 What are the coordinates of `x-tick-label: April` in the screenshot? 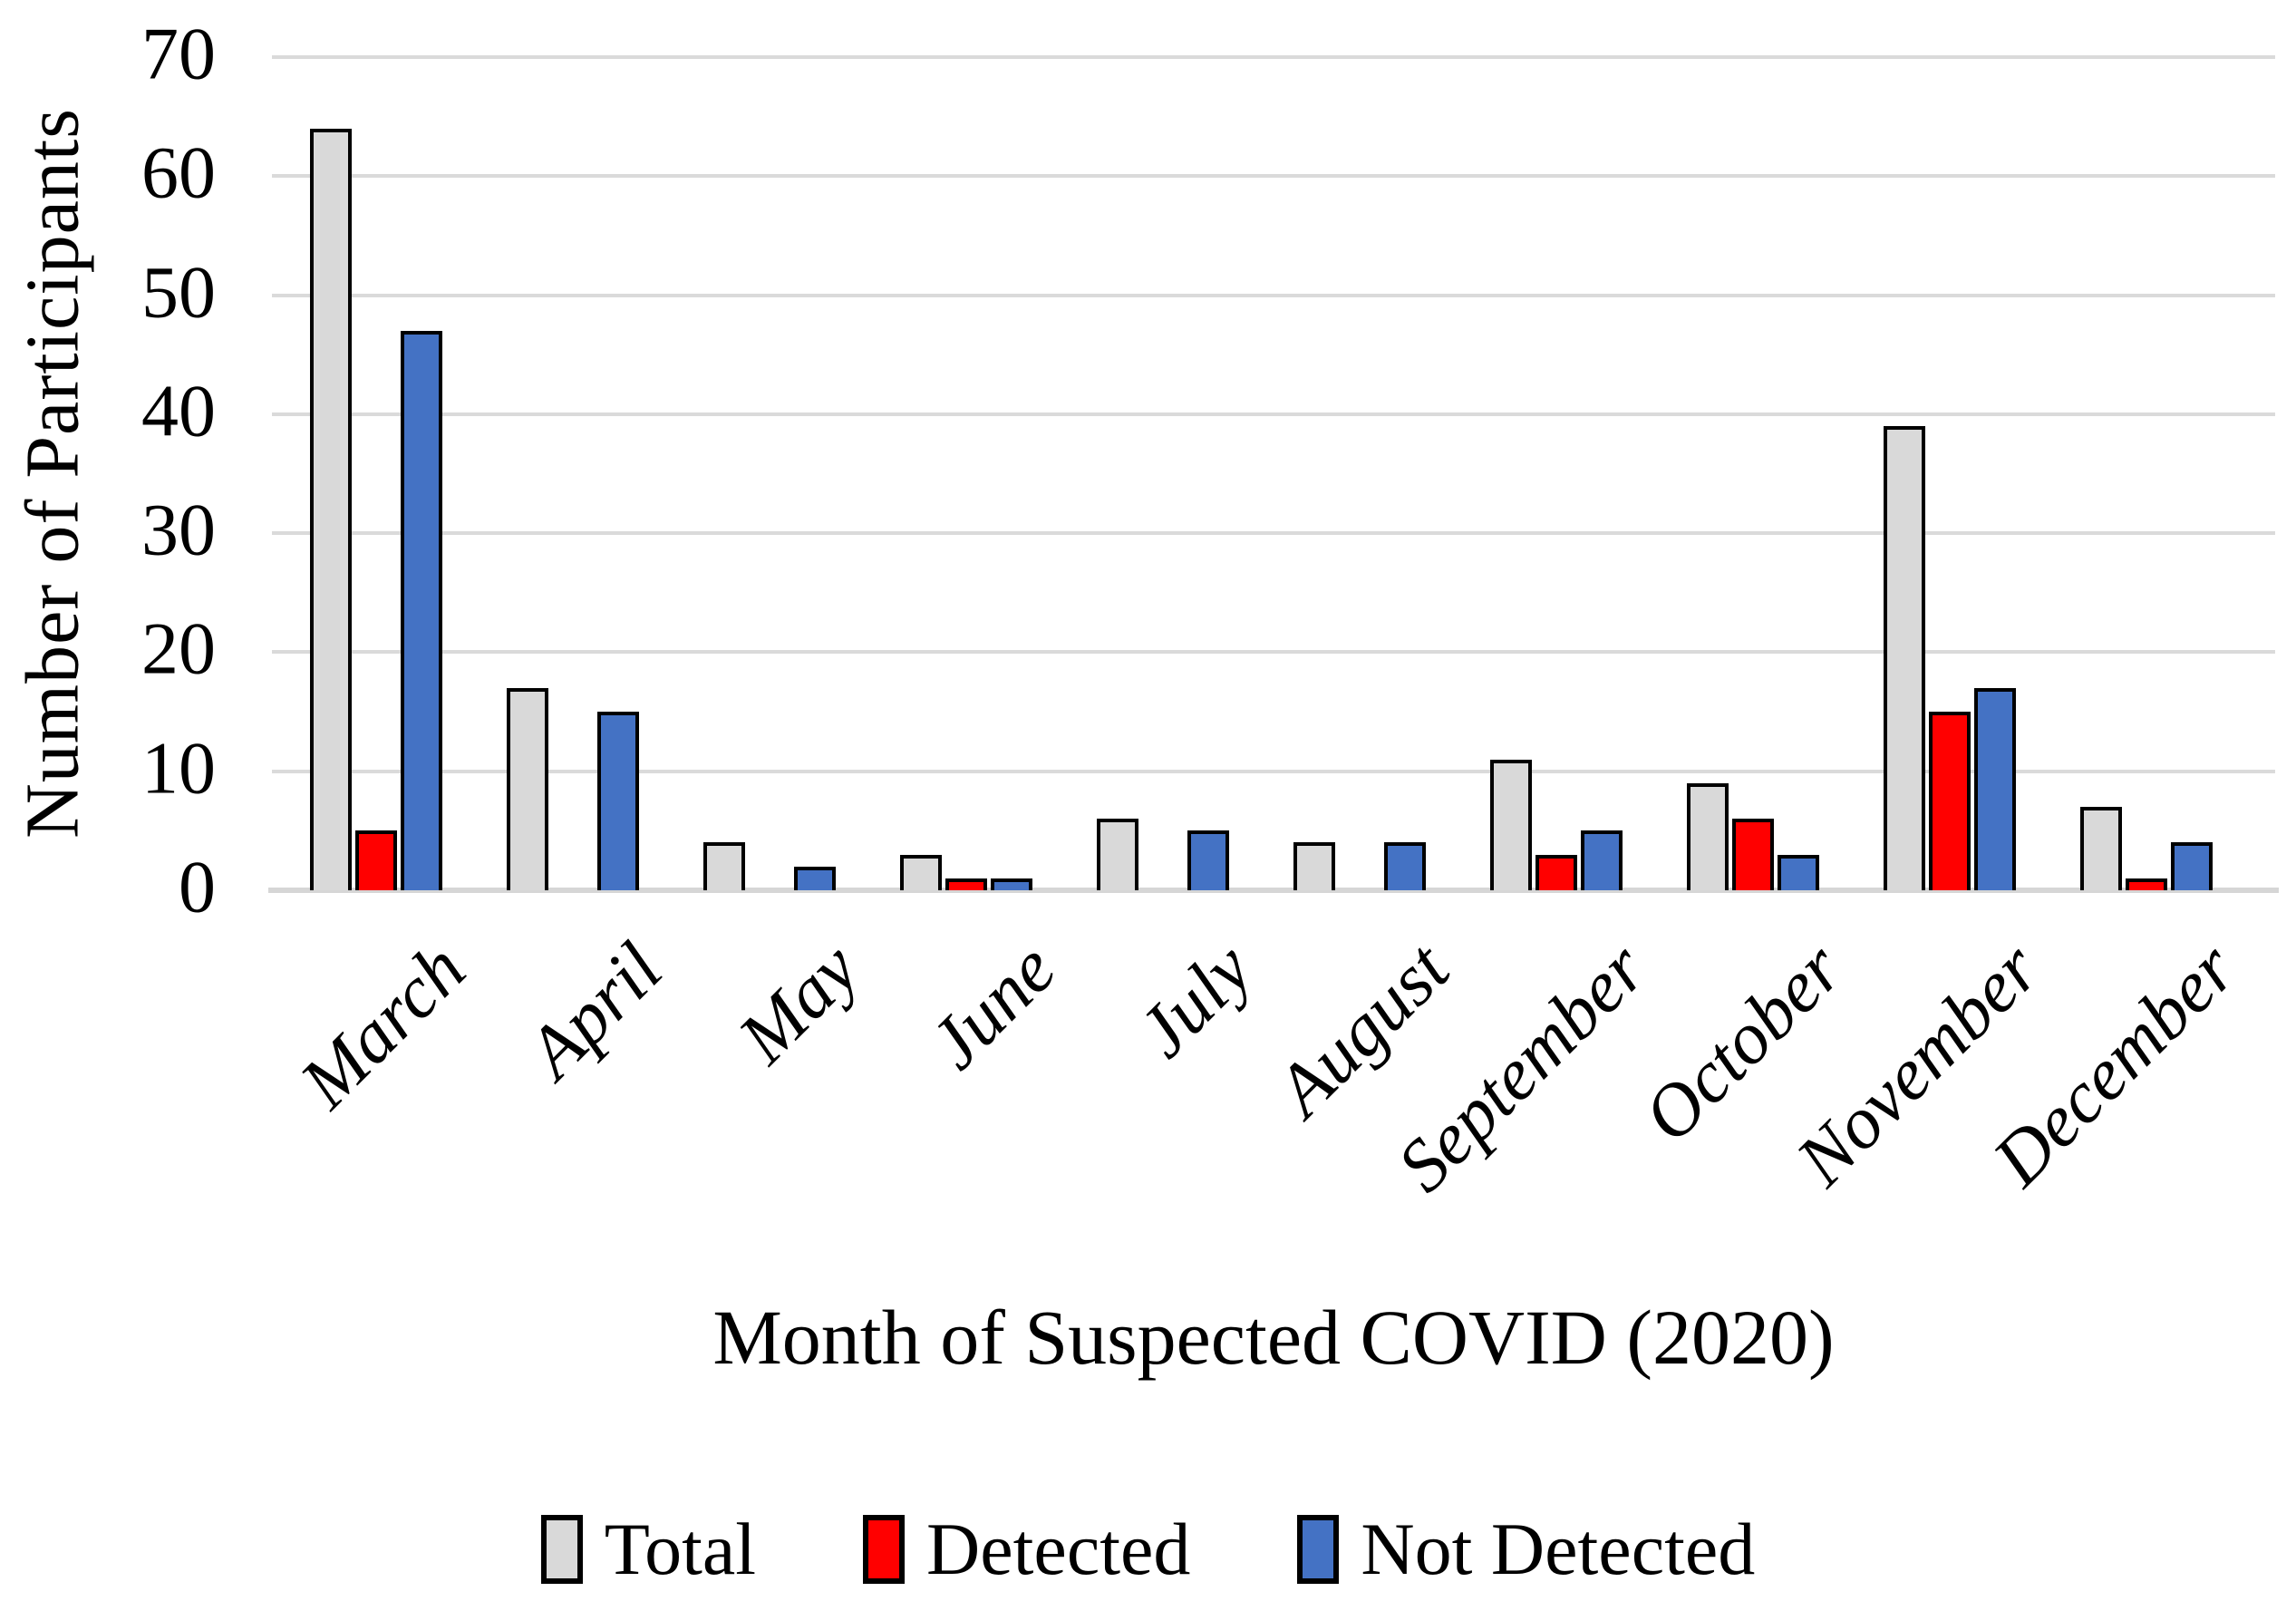 It's located at (594, 1010).